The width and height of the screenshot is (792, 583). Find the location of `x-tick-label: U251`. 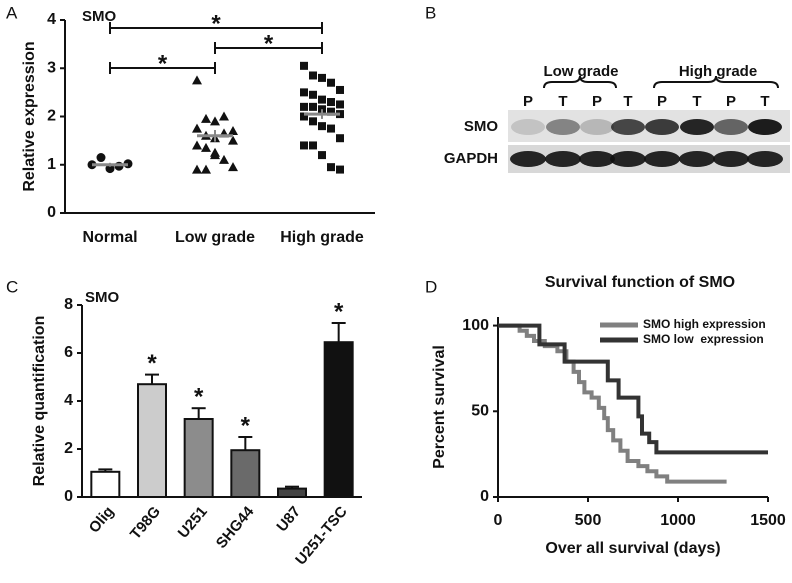

x-tick-label: U251 is located at coordinates (193, 522).